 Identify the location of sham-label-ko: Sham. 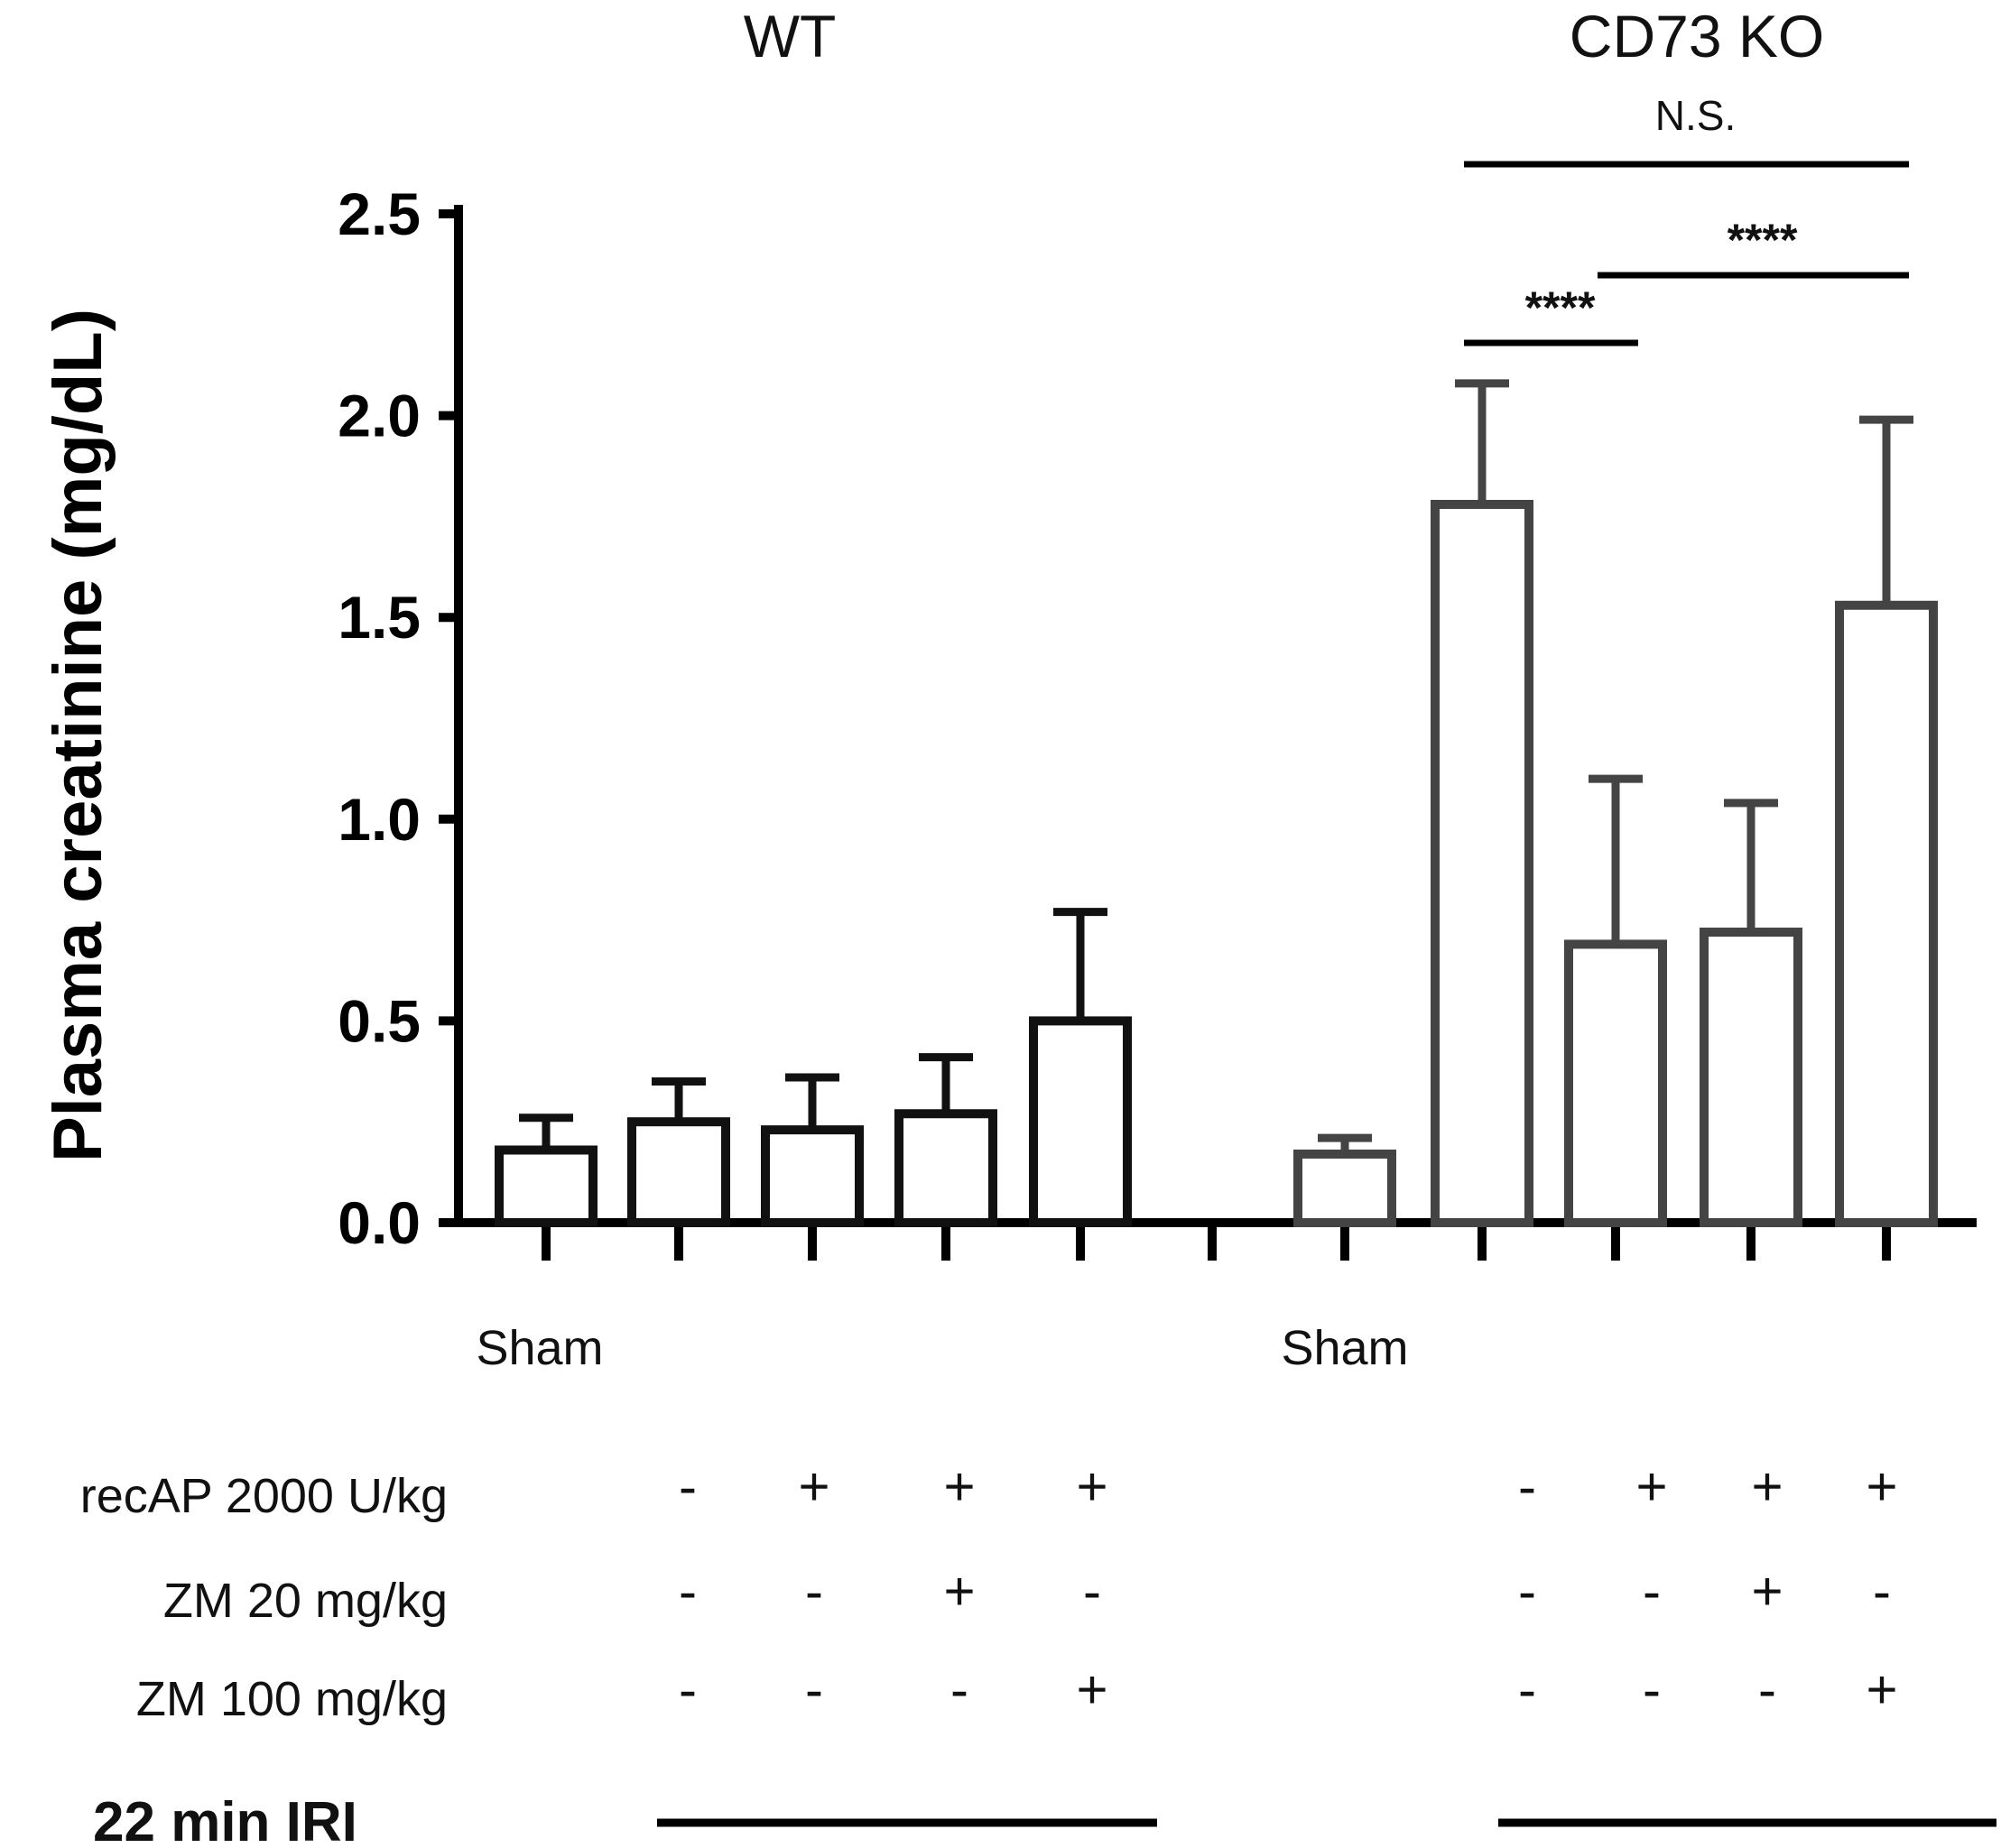
(1344, 1348).